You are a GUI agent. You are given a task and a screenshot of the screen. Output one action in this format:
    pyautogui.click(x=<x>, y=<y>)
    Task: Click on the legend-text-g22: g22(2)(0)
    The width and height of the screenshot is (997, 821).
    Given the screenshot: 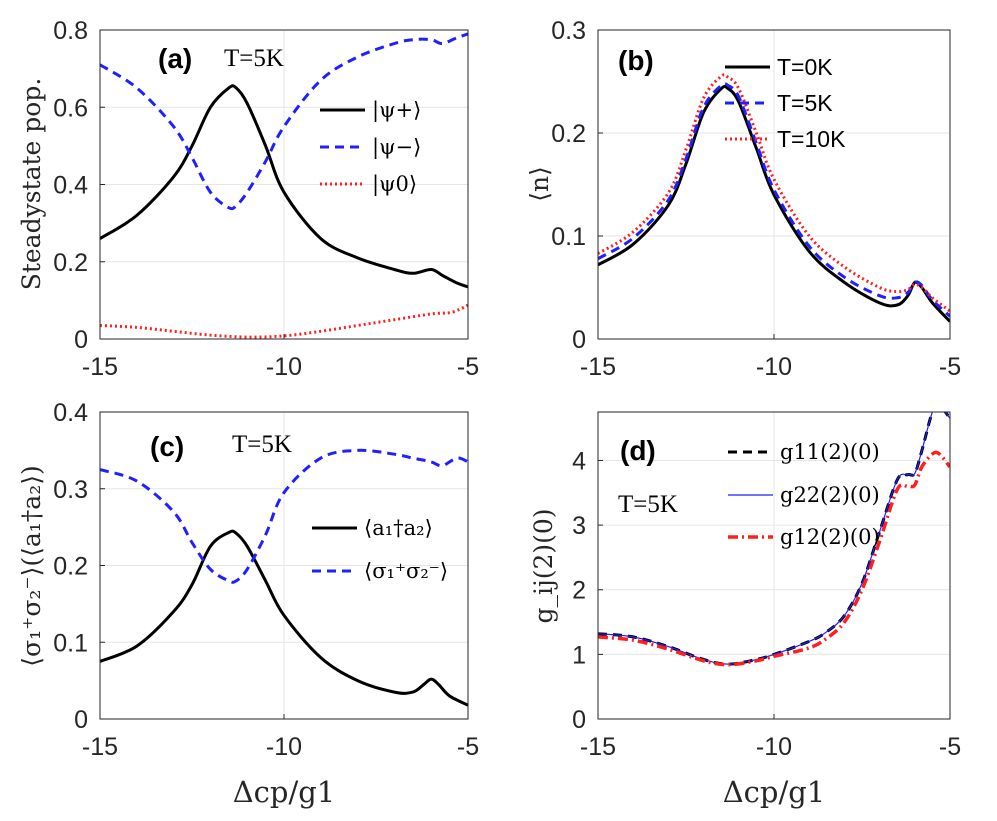 What is the action you would take?
    pyautogui.click(x=830, y=495)
    